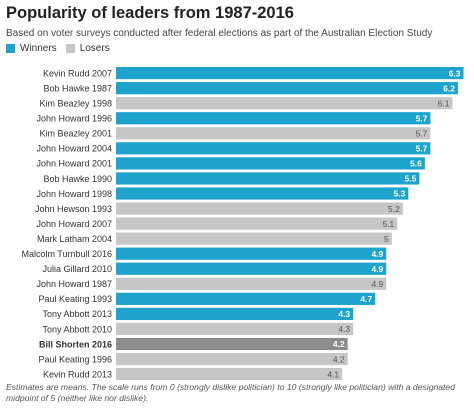 The image size is (474, 416). I want to click on value-label-tony-abbott-2010: 4.3, so click(344, 329).